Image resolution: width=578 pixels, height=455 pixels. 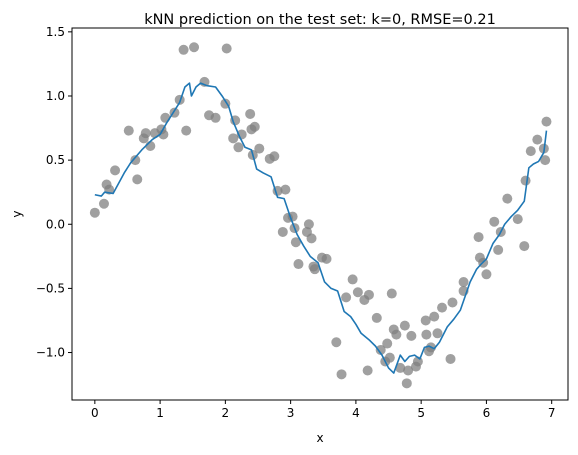 What do you see at coordinates (50, 353) in the screenshot?
I see `y-tick-label: −1.0` at bounding box center [50, 353].